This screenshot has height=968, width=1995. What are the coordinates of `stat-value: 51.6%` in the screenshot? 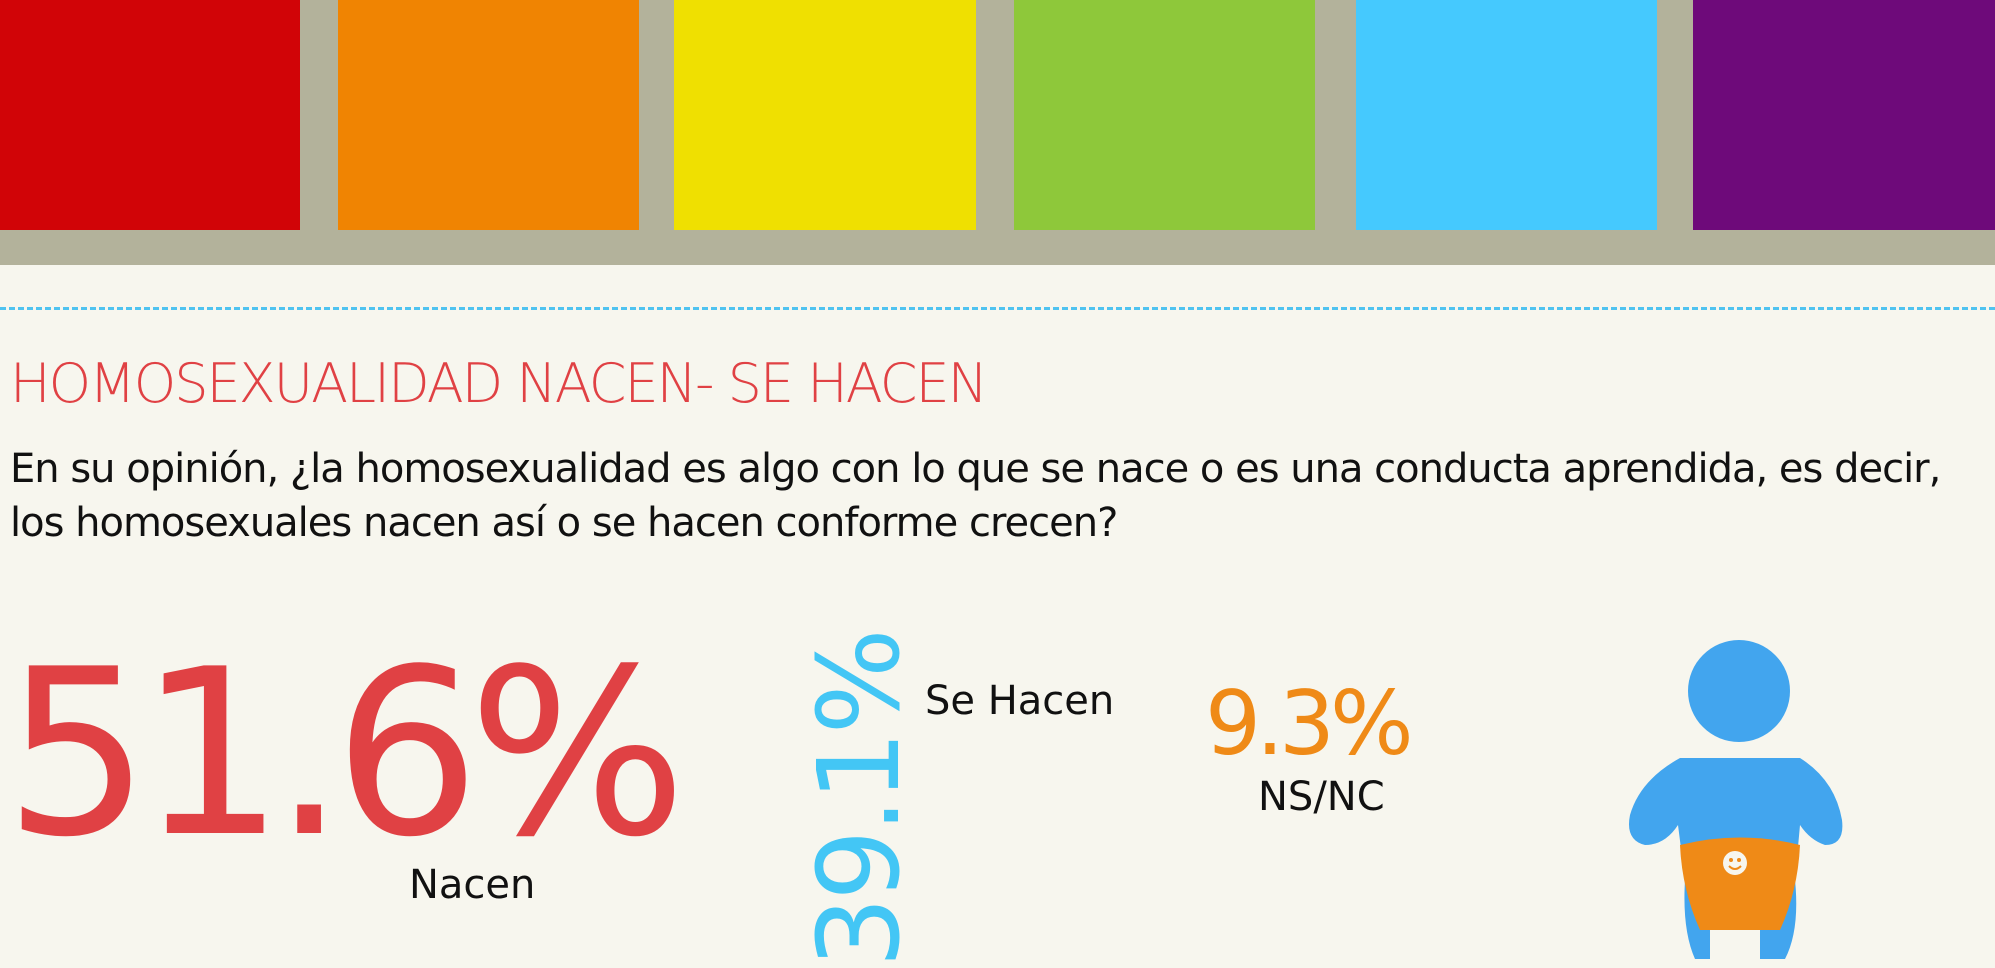 It's located at (345, 754).